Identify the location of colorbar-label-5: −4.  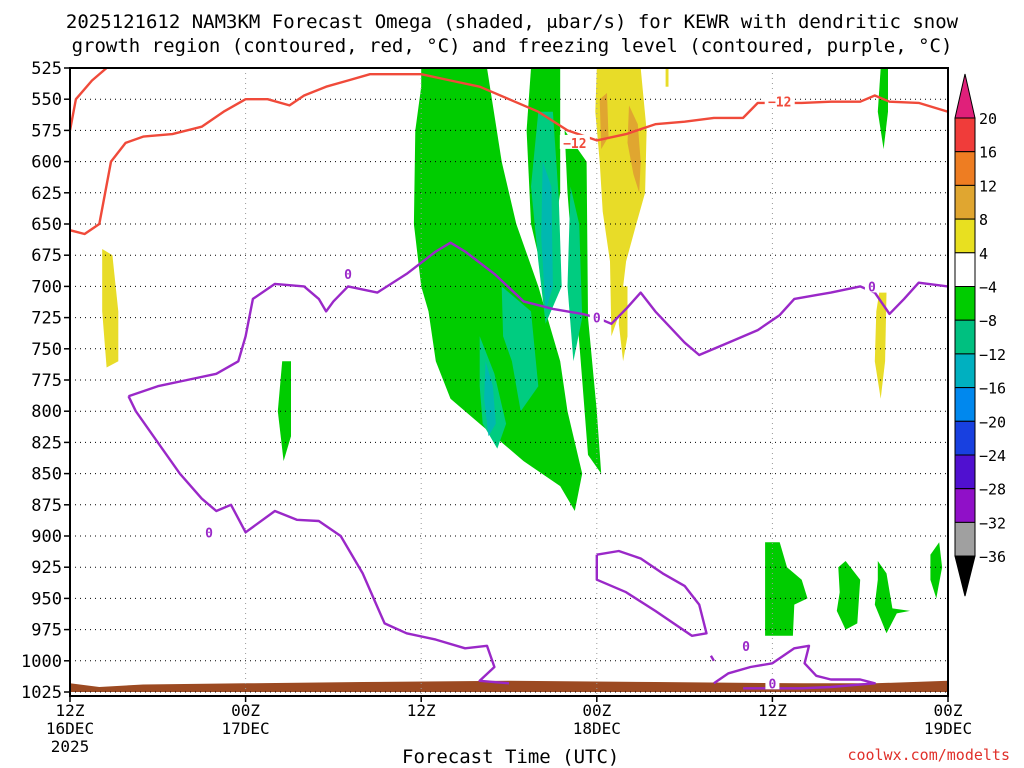
(988, 288).